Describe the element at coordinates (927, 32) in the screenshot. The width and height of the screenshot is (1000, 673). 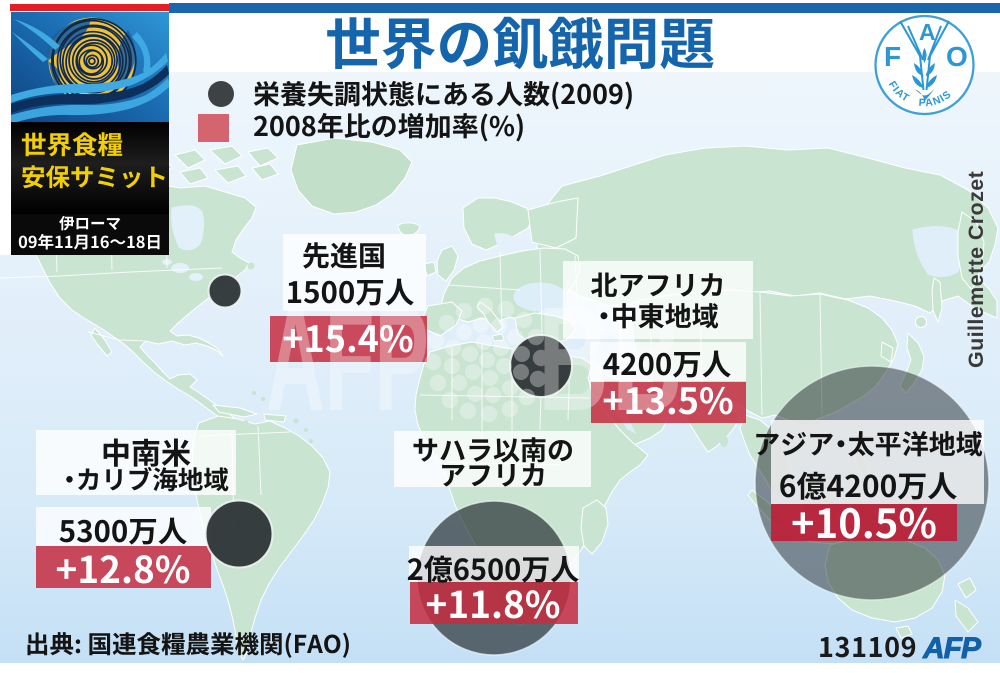
I see `svg-text: A` at that location.